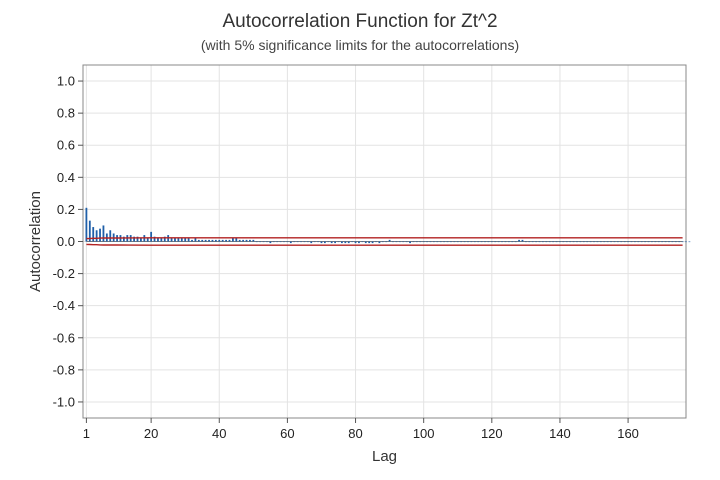 This screenshot has width=720, height=480. Describe the element at coordinates (64, 369) in the screenshot. I see `y-tick-label: -0.8` at that location.